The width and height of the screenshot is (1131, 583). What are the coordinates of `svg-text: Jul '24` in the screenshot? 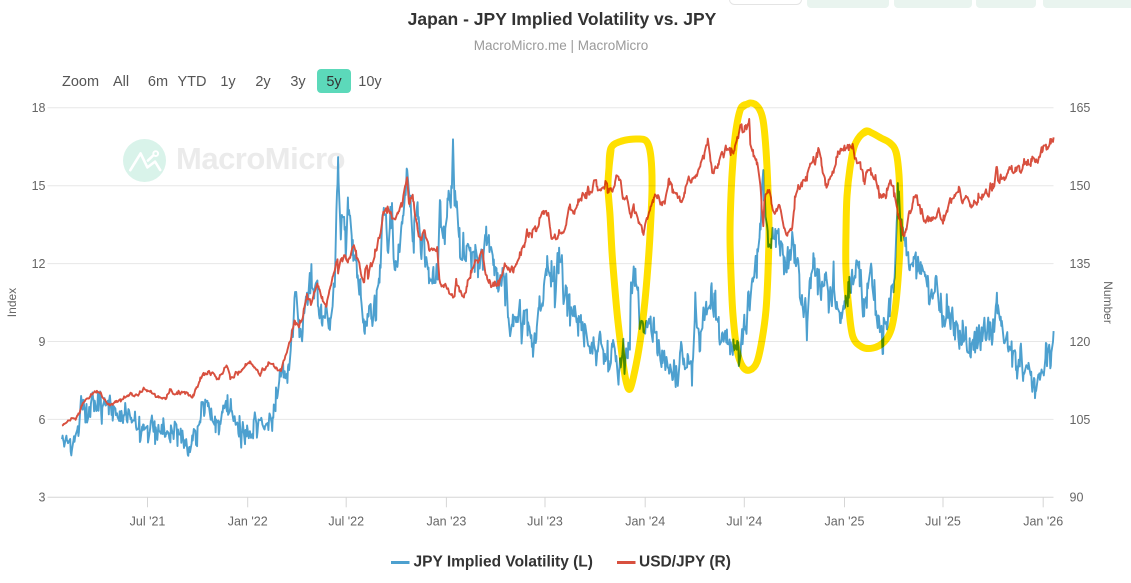 It's located at (744, 522).